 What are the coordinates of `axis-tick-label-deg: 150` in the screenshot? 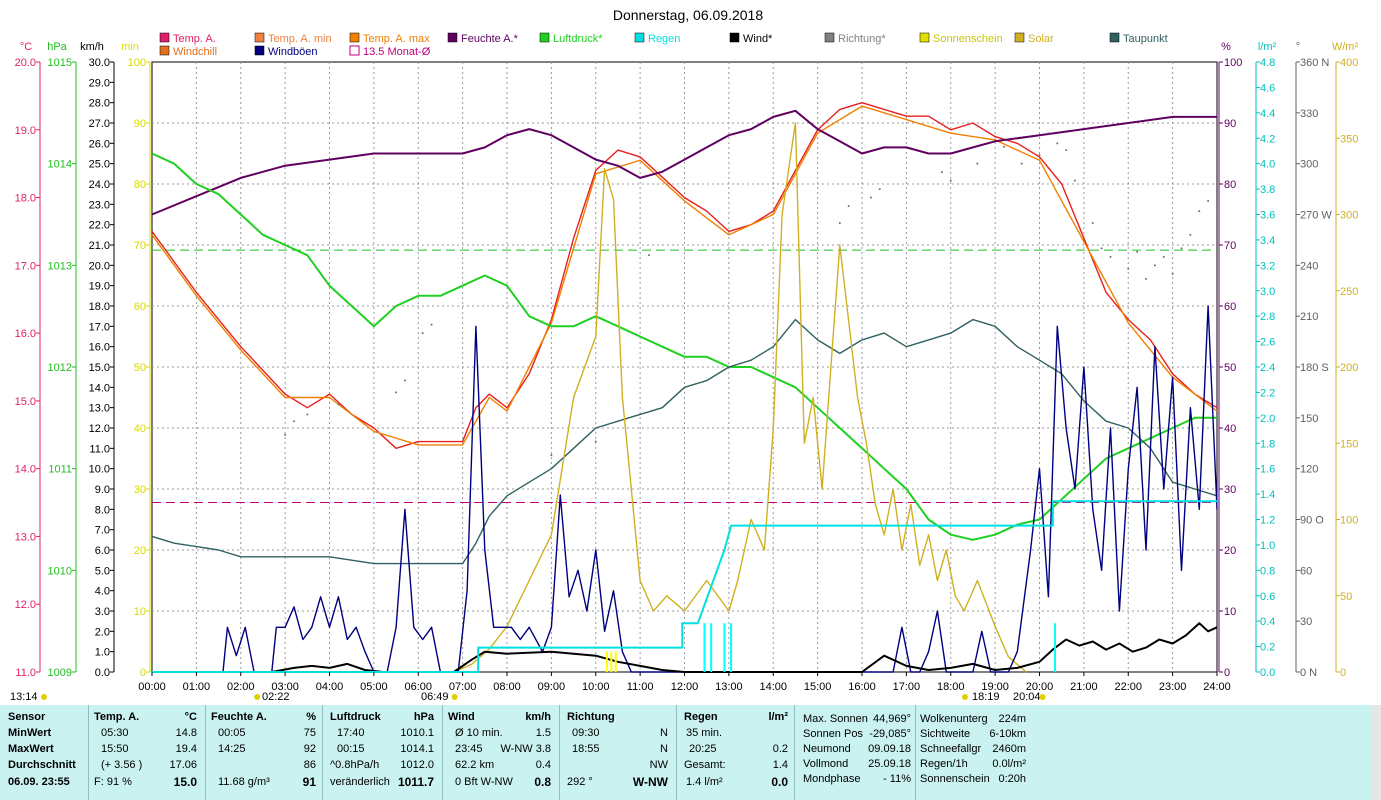 It's located at (1309, 419).